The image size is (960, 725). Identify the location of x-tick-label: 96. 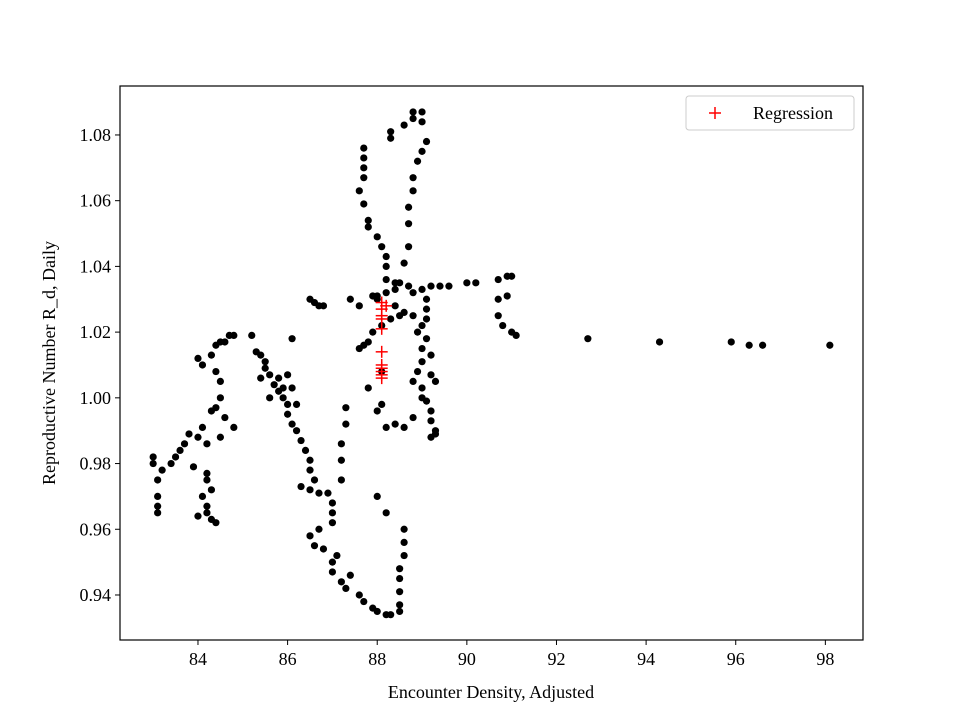
(736, 659).